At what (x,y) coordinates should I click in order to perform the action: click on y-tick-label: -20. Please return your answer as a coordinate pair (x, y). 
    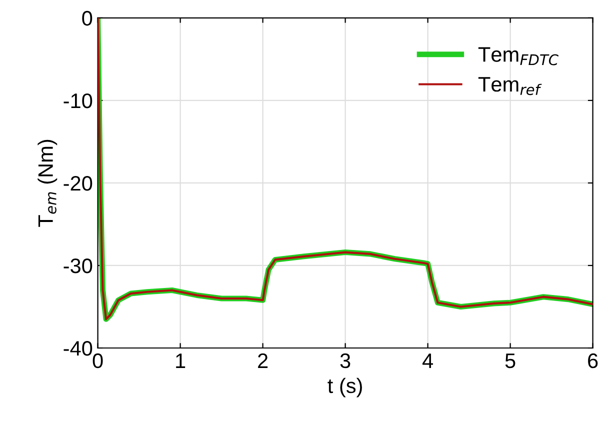
    Looking at the image, I should click on (78, 183).